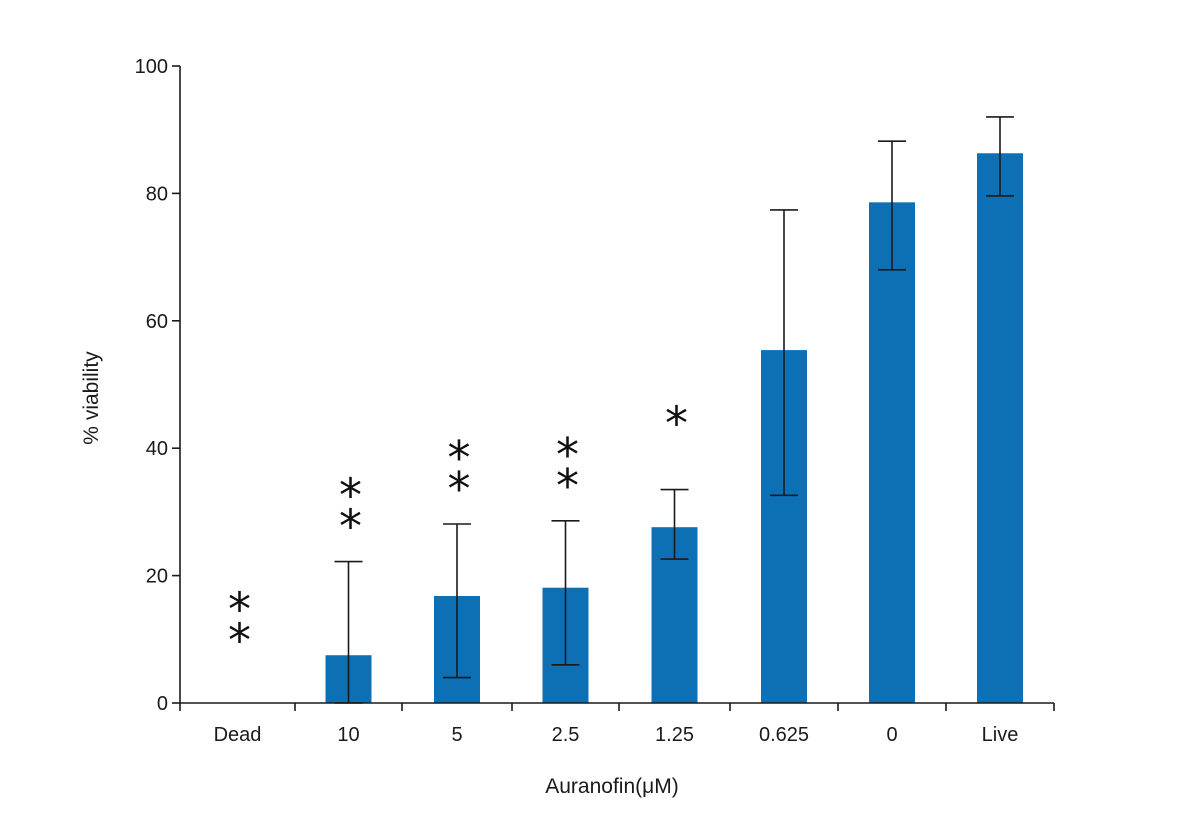  I want to click on error-bar-2.5, so click(565, 593).